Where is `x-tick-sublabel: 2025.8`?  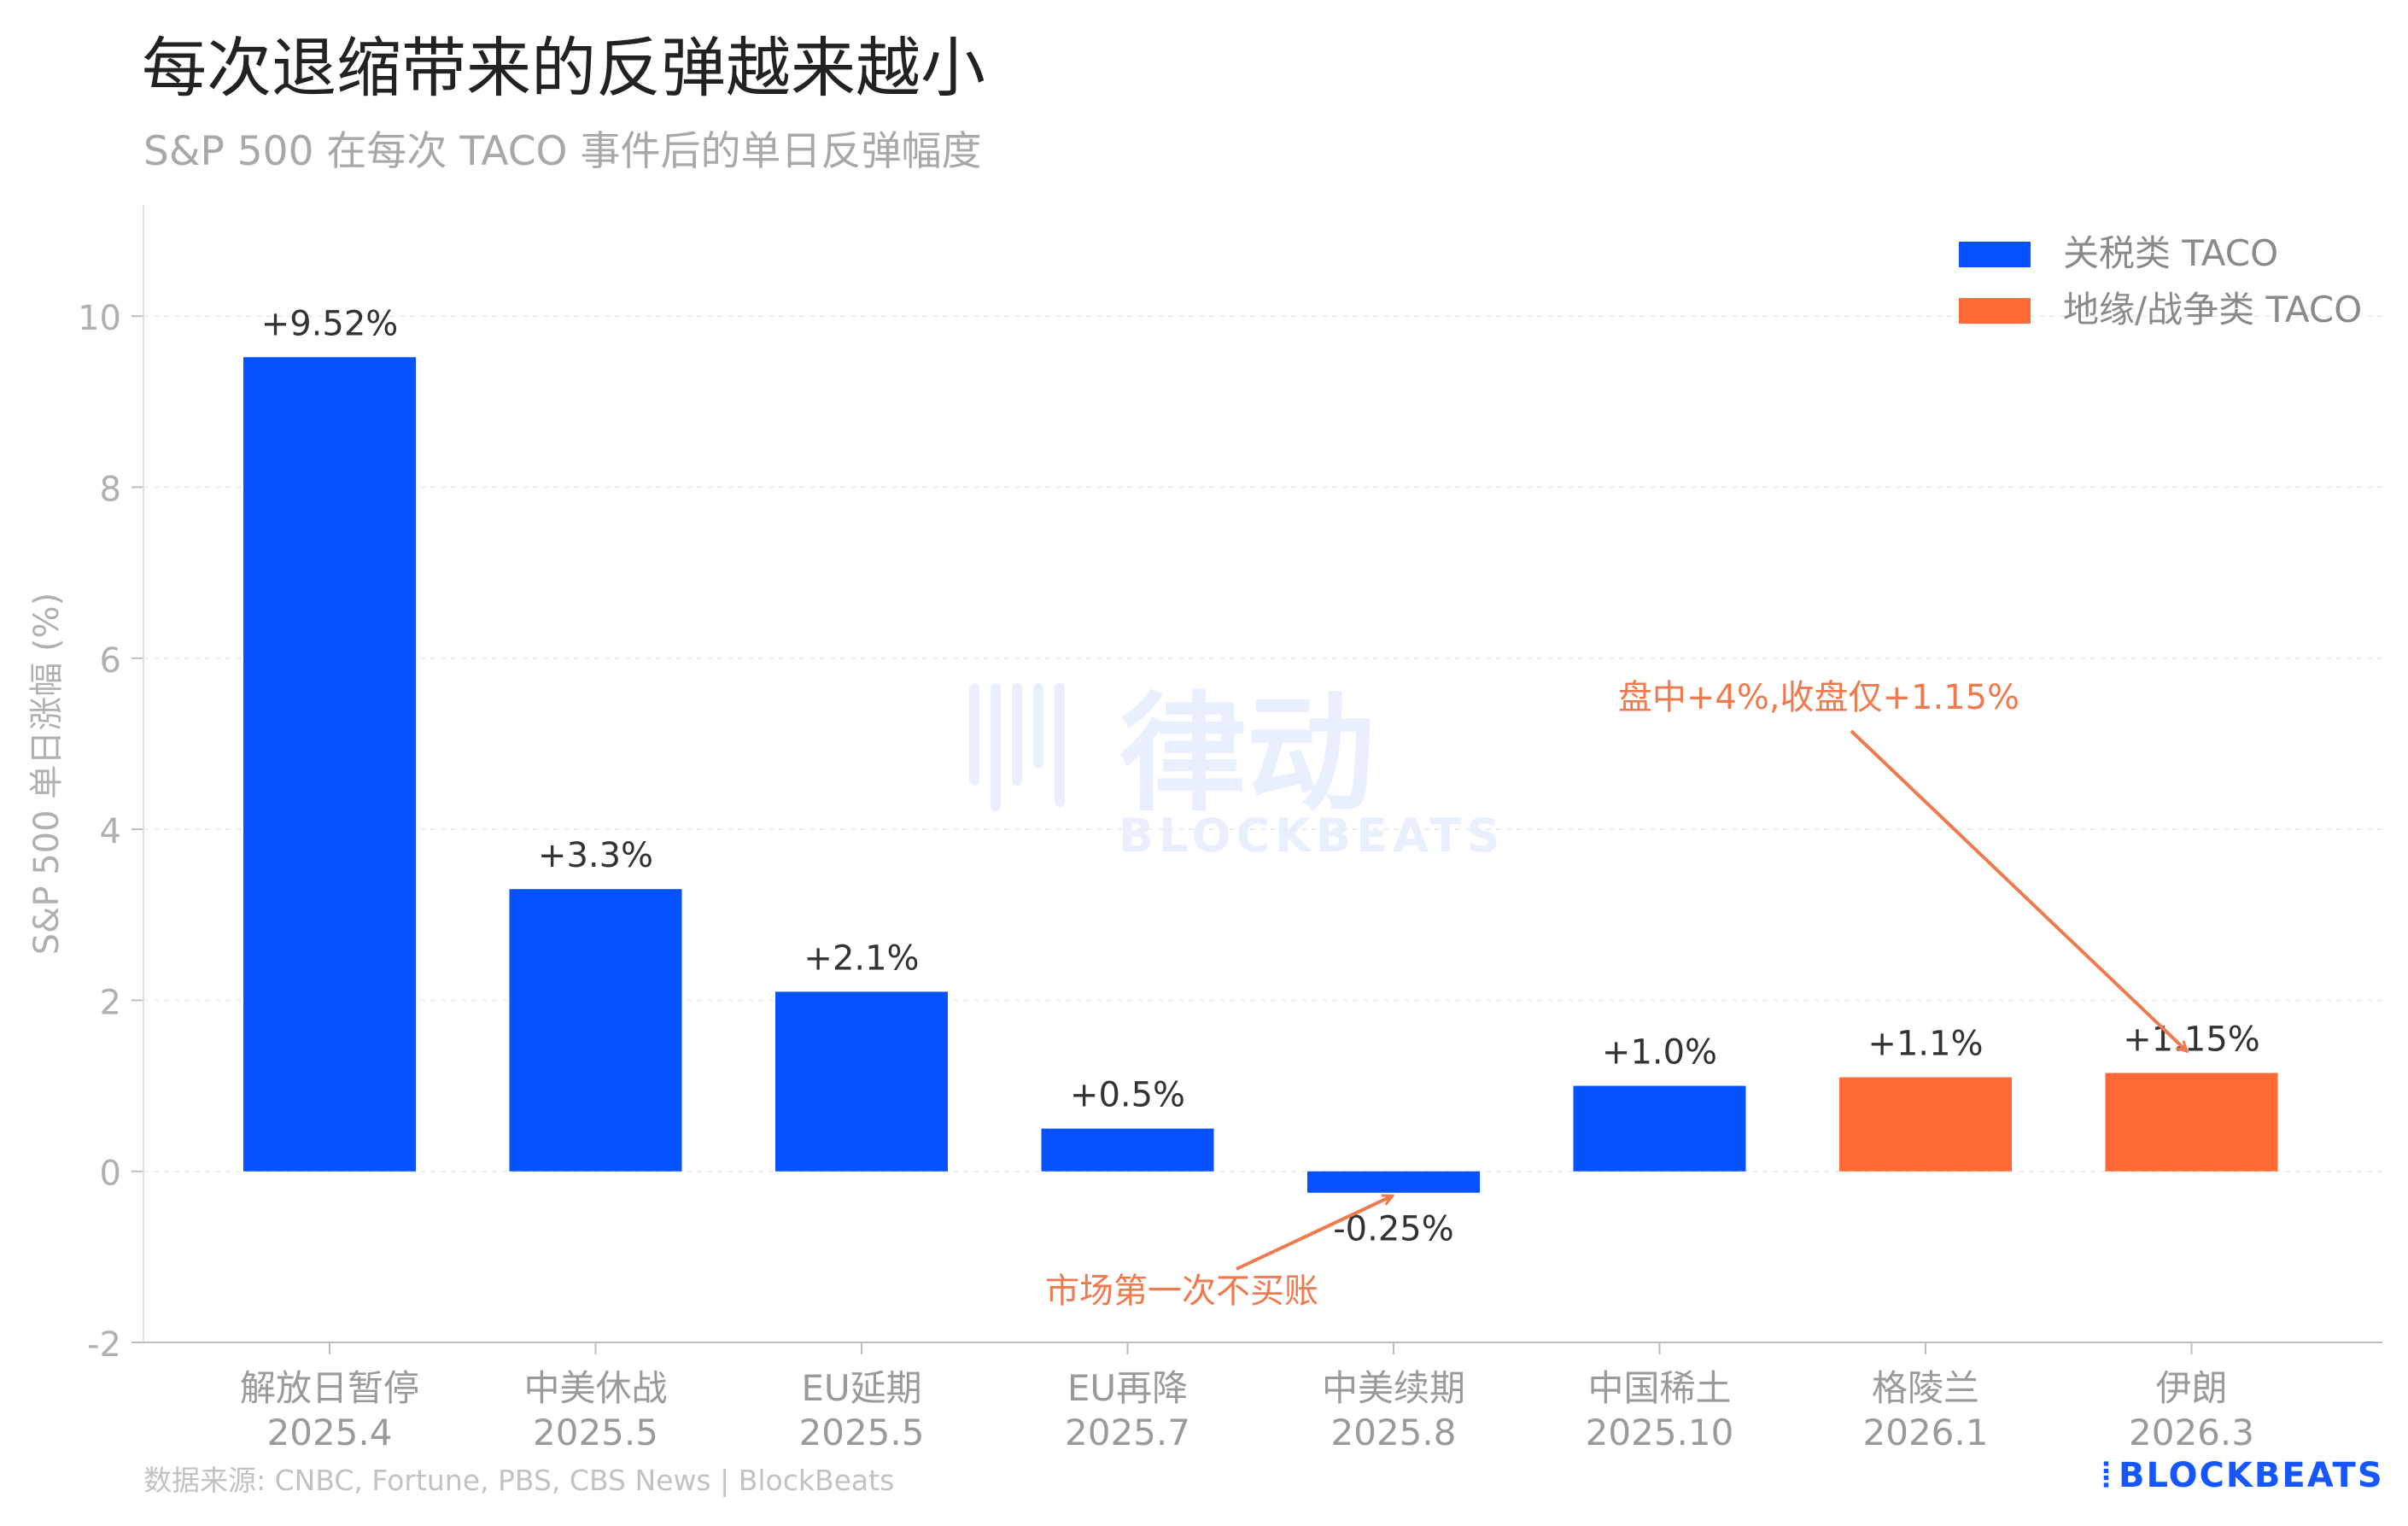
x-tick-sublabel: 2025.8 is located at coordinates (1394, 1433).